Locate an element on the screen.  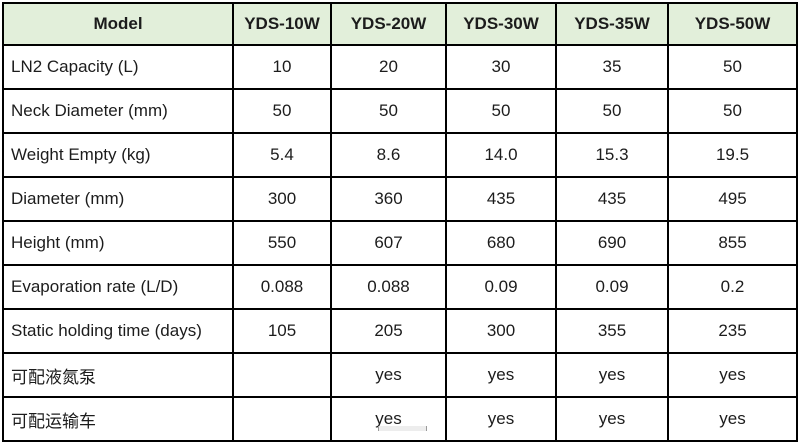
table-row: Diameter (mm) 300 360 435 435 495 is located at coordinates (400, 199).